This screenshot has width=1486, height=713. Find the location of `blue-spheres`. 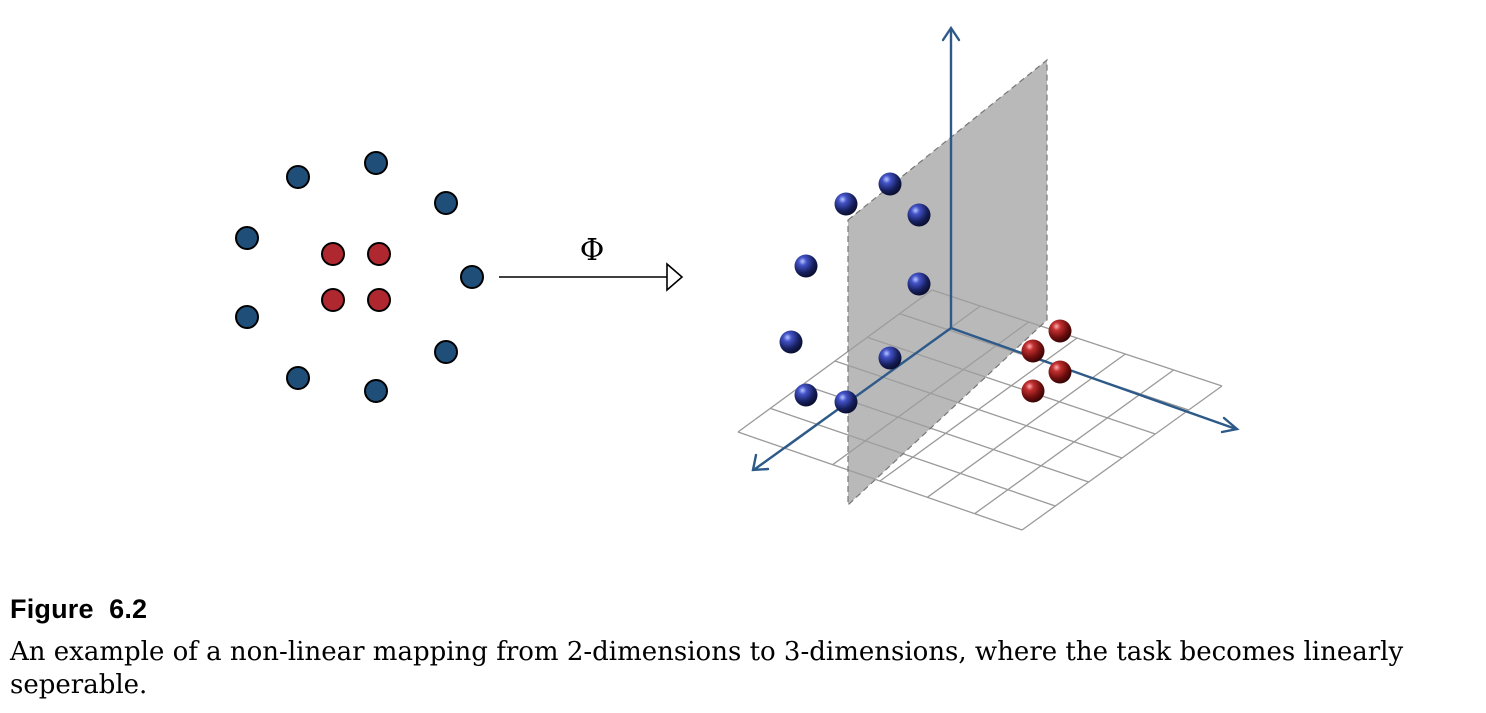

blue-spheres is located at coordinates (855, 293).